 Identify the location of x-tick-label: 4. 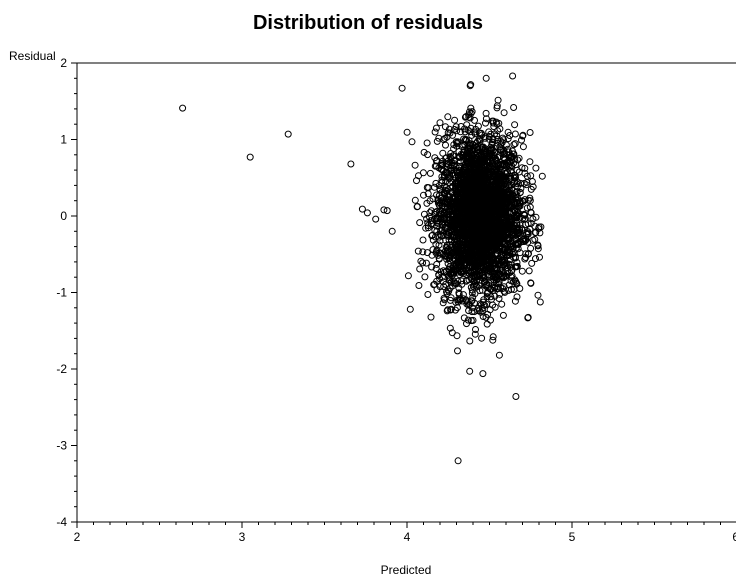
(407, 537).